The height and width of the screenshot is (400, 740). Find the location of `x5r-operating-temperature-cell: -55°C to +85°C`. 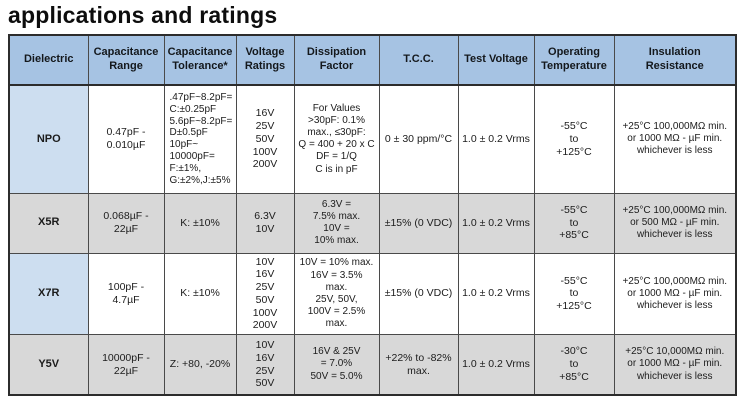

x5r-operating-temperature-cell: -55°C to +85°C is located at coordinates (574, 223).